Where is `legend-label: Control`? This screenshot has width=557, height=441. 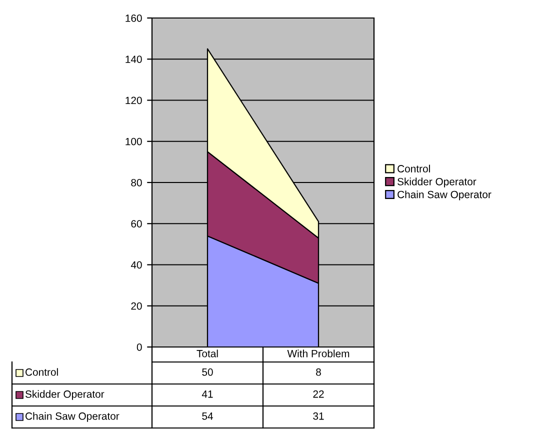
legend-label: Control is located at coordinates (414, 168).